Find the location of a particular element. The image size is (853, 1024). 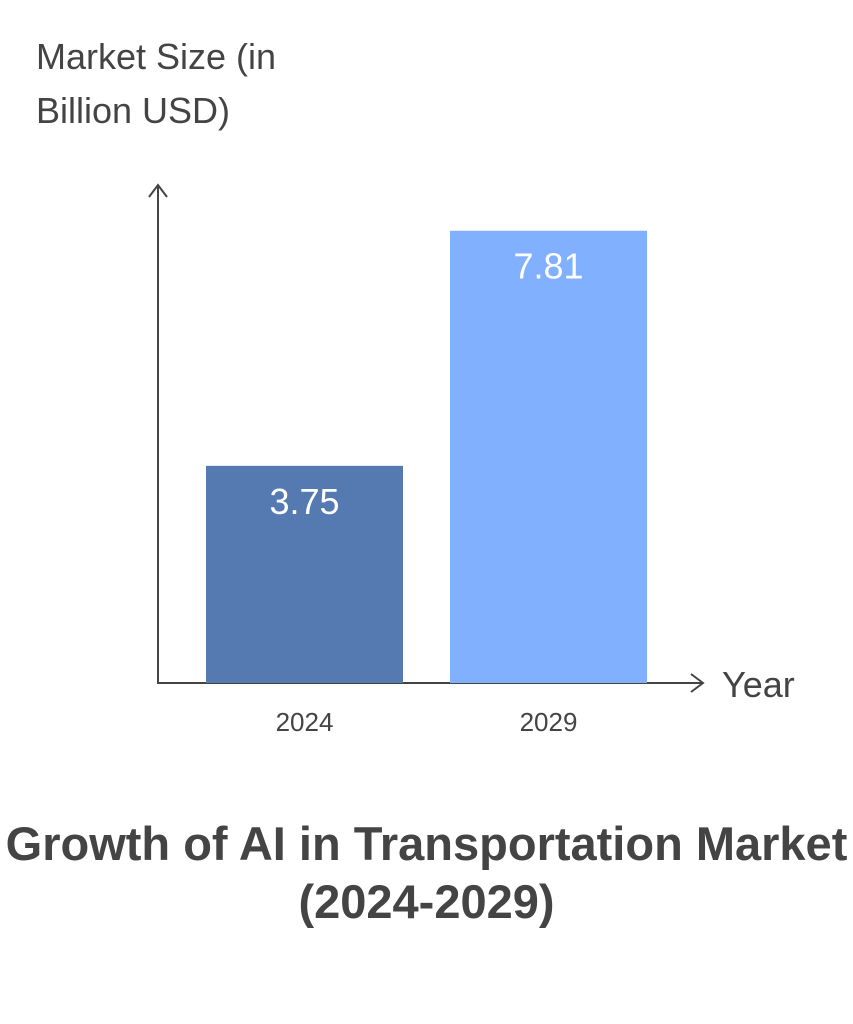

bar-2024 is located at coordinates (304, 574).